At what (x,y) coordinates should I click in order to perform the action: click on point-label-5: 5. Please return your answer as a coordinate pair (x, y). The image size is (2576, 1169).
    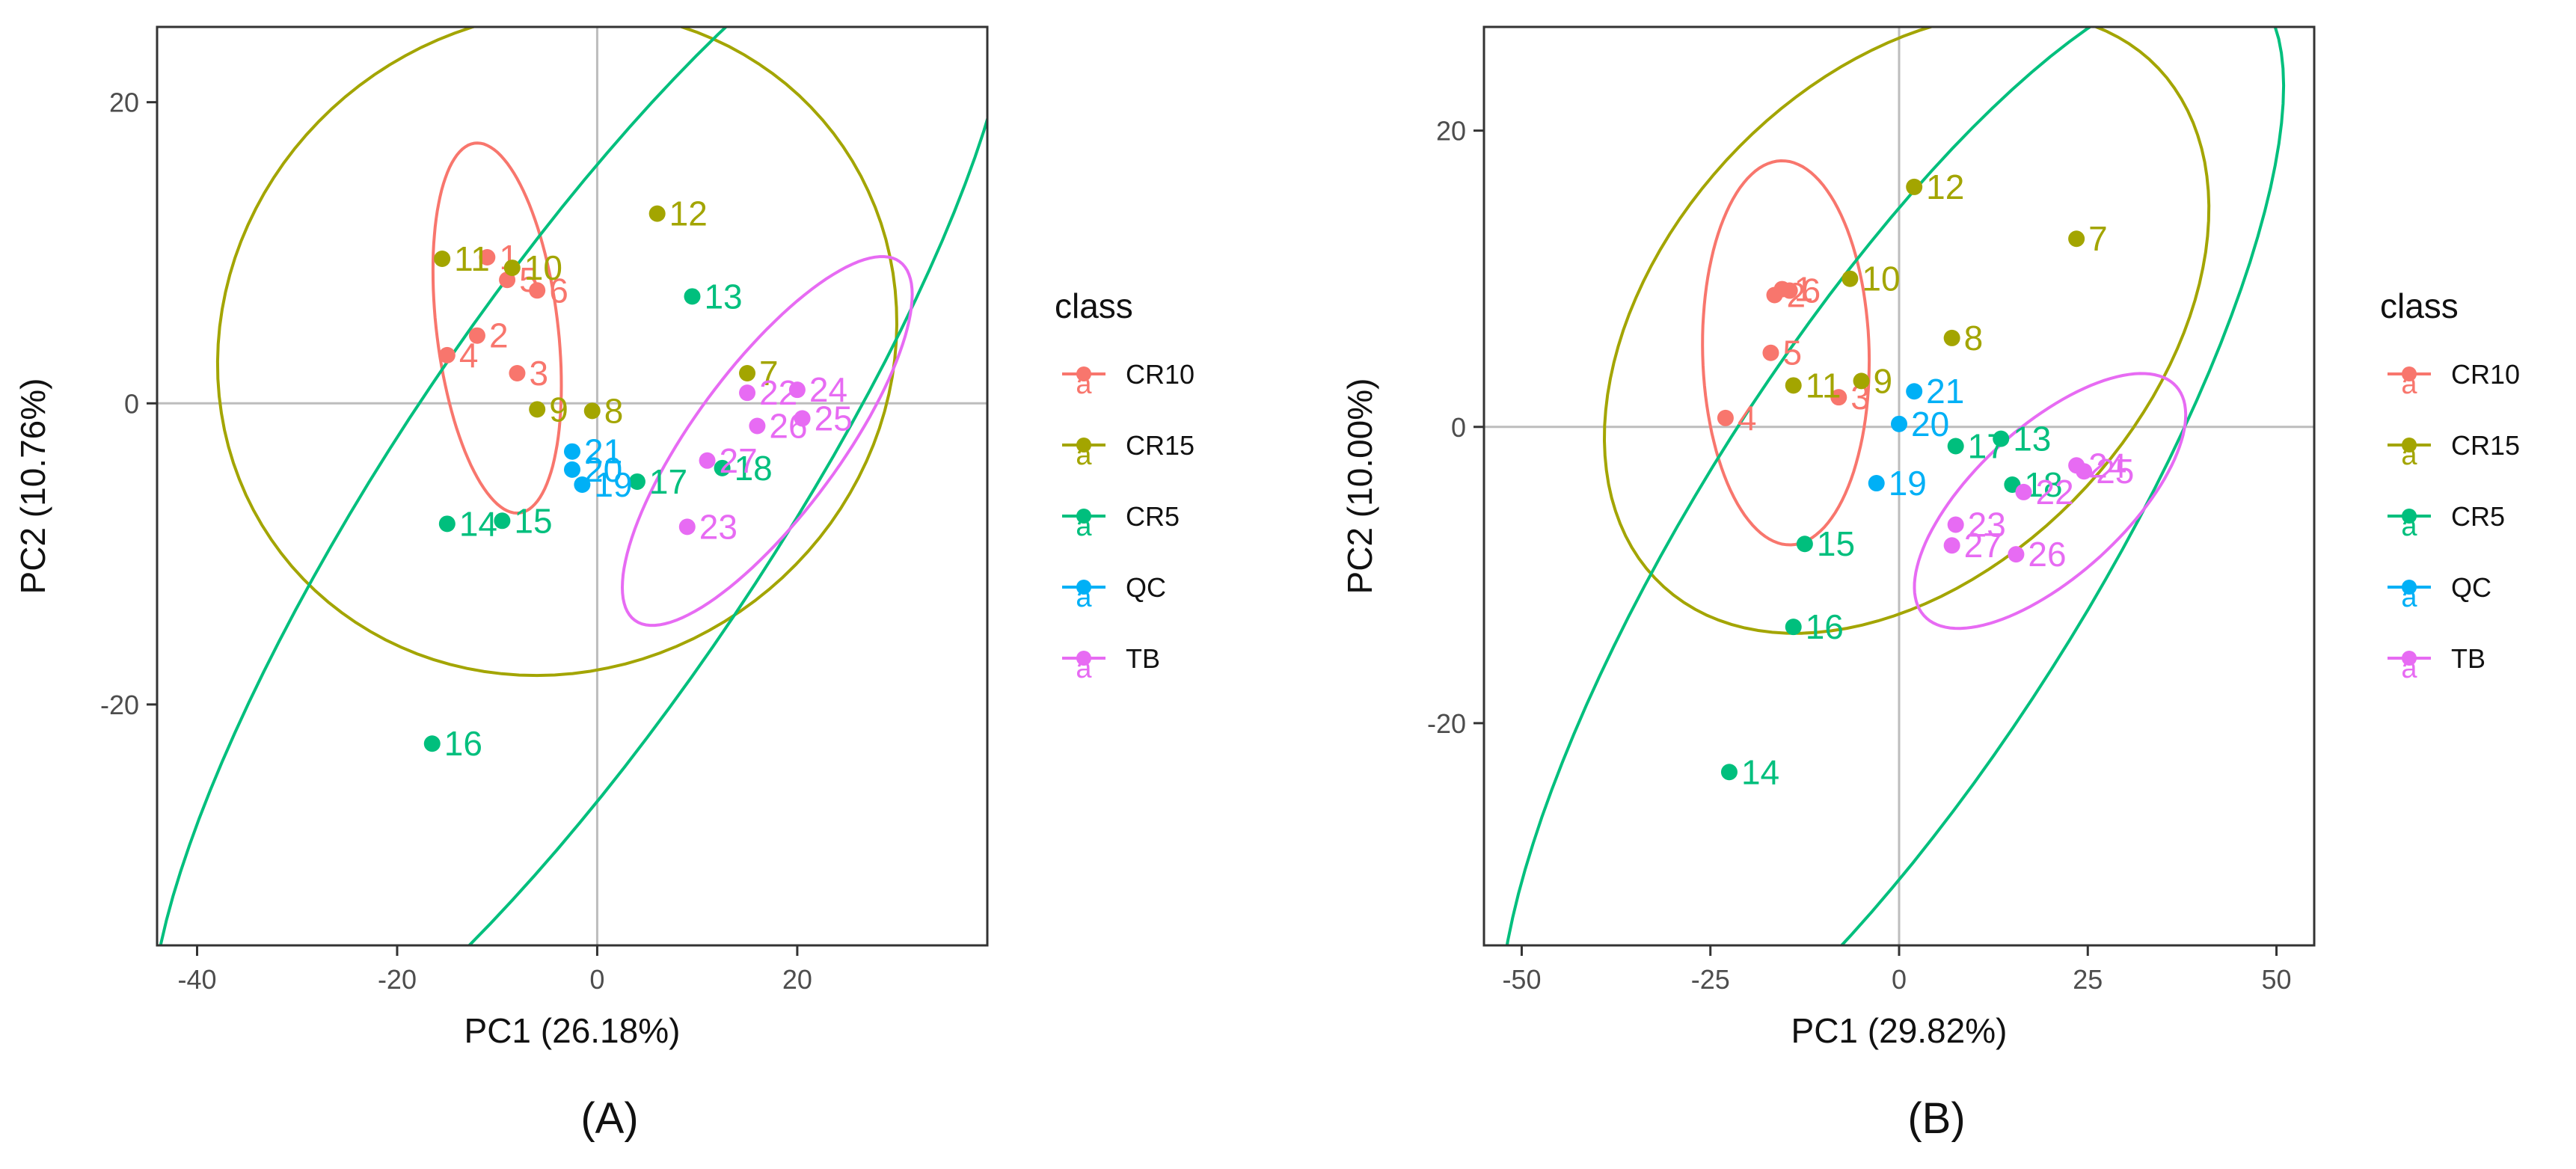
    Looking at the image, I should click on (1792, 353).